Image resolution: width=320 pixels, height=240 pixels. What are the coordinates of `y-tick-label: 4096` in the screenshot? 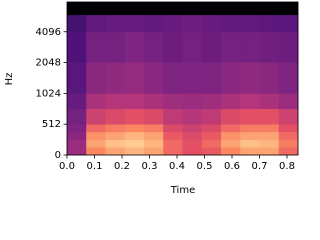 It's located at (48, 32).